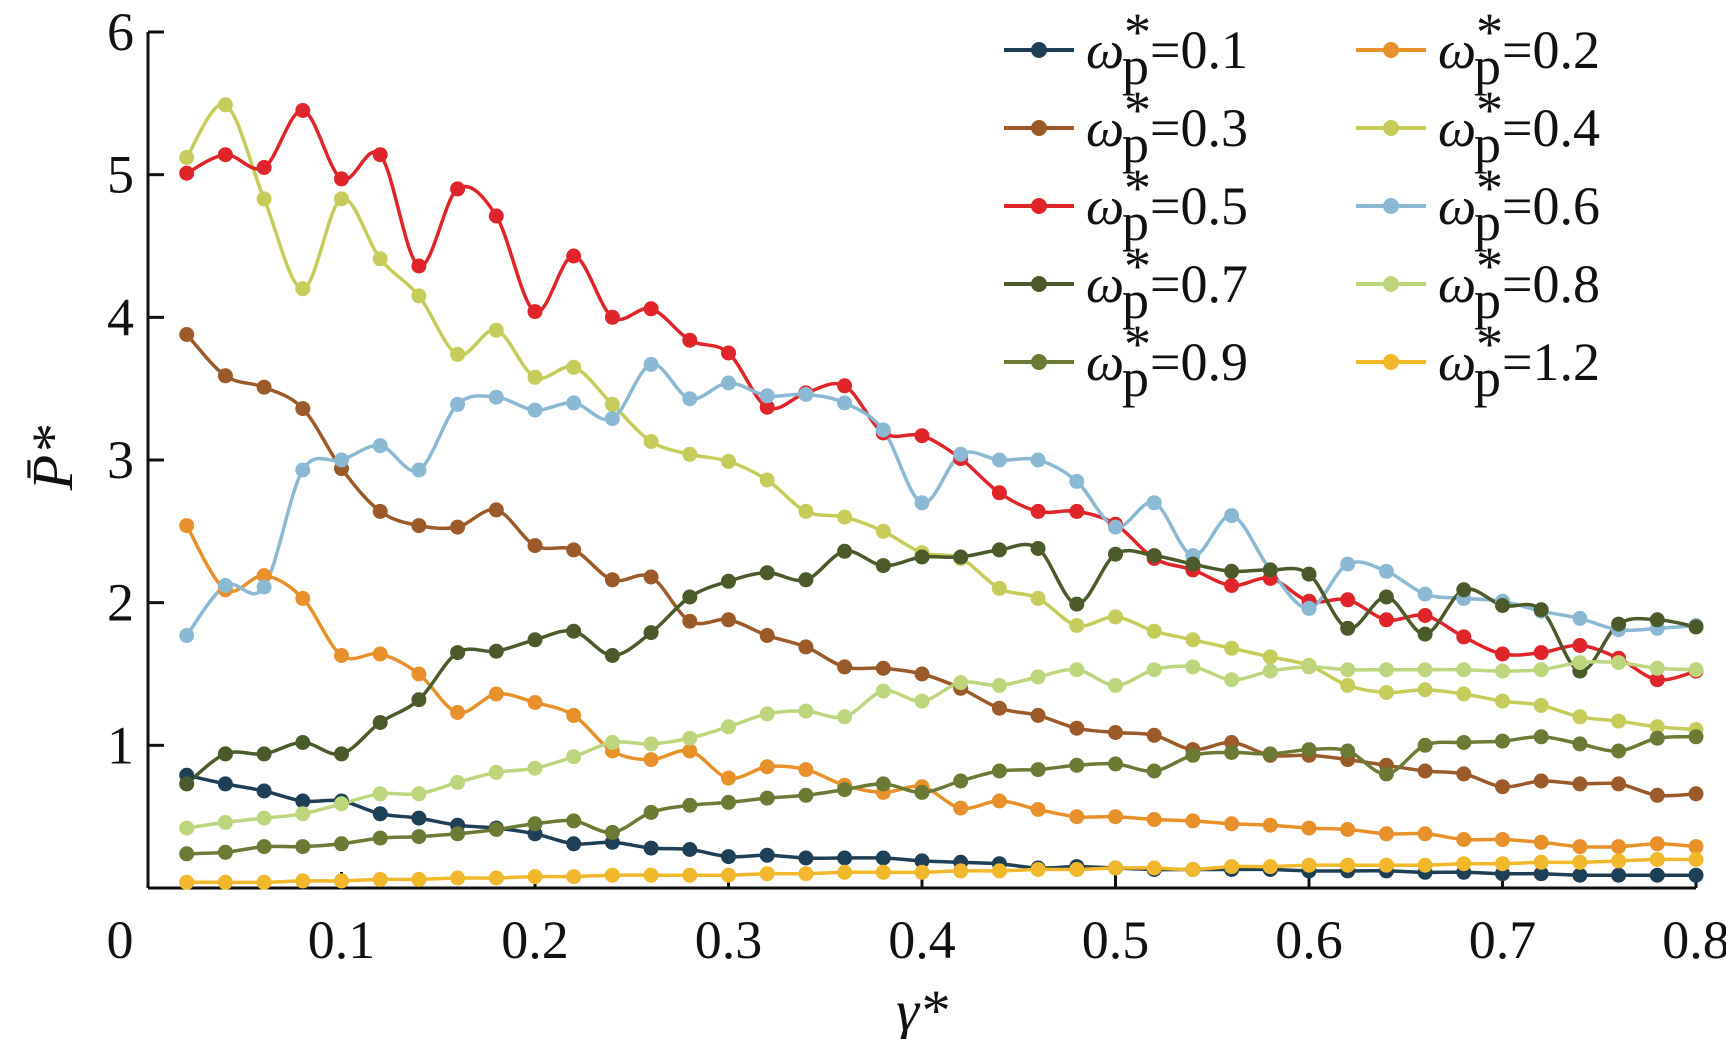  Describe the element at coordinates (1478, 49) in the screenshot. I see `legend-item: ω *p =0.2` at that location.